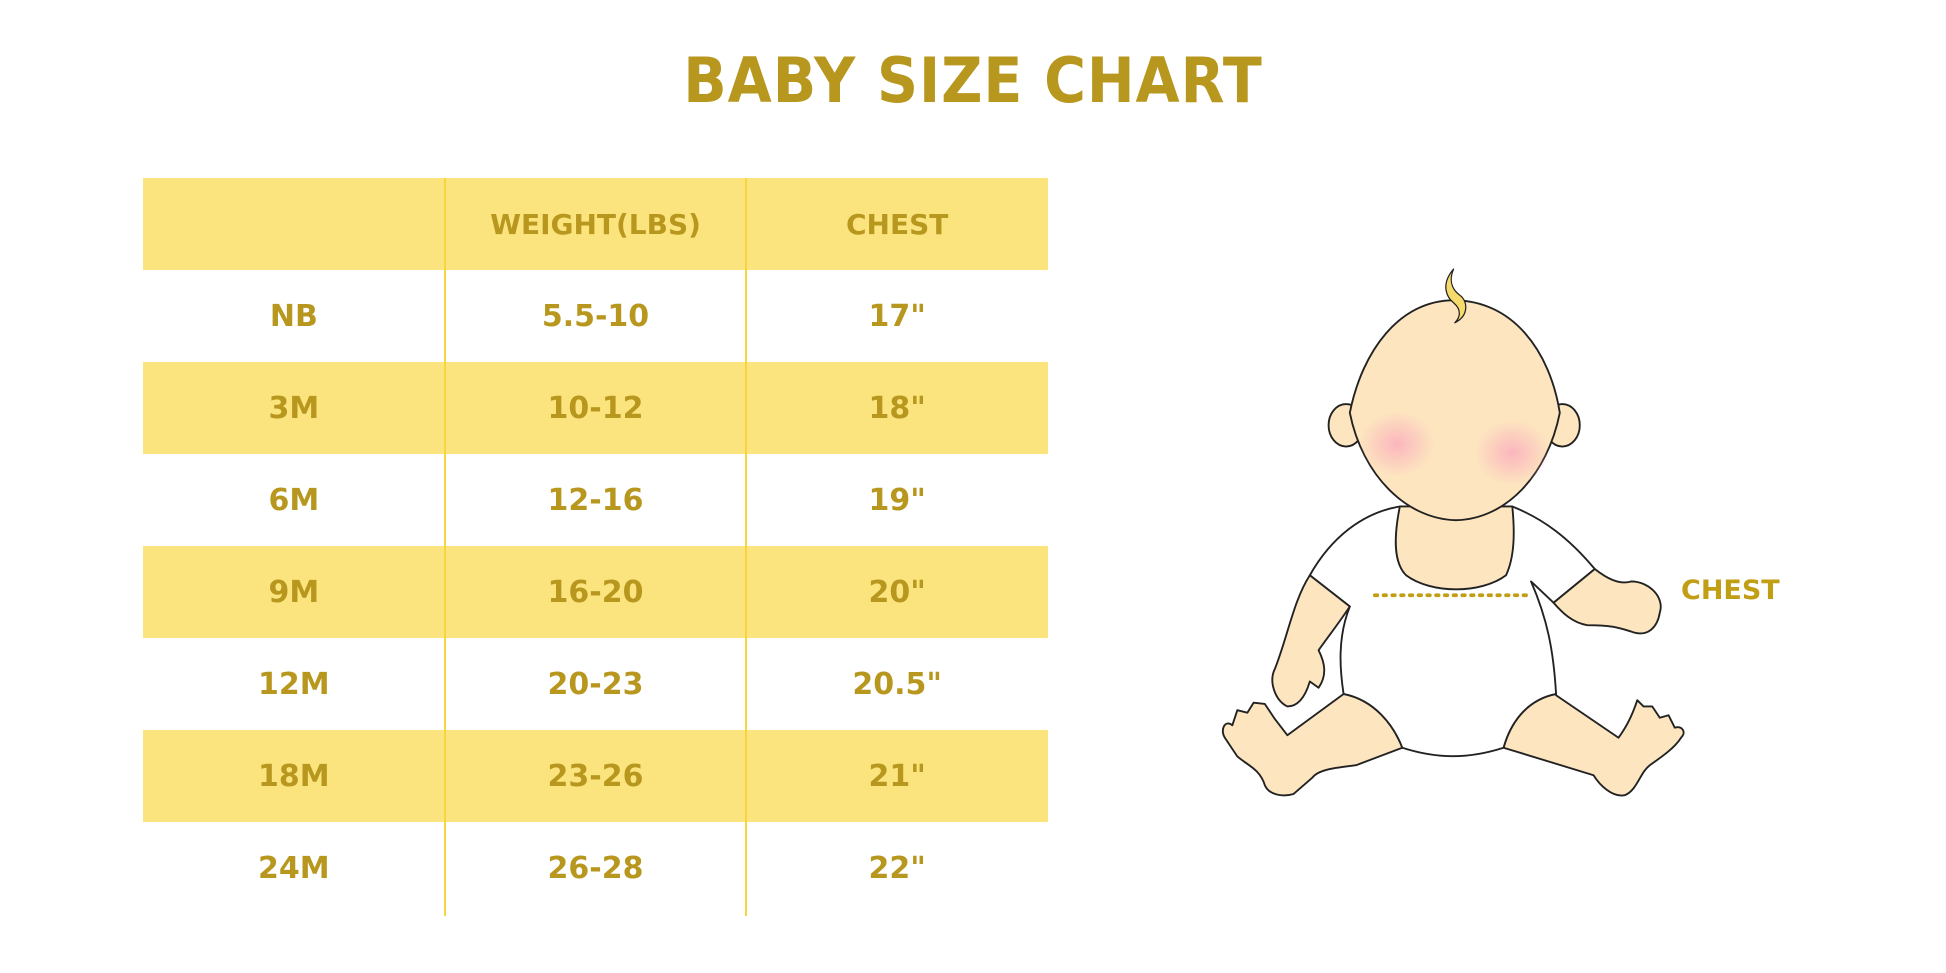 The image size is (1946, 973). I want to click on size-cell: 9M, so click(294, 592).